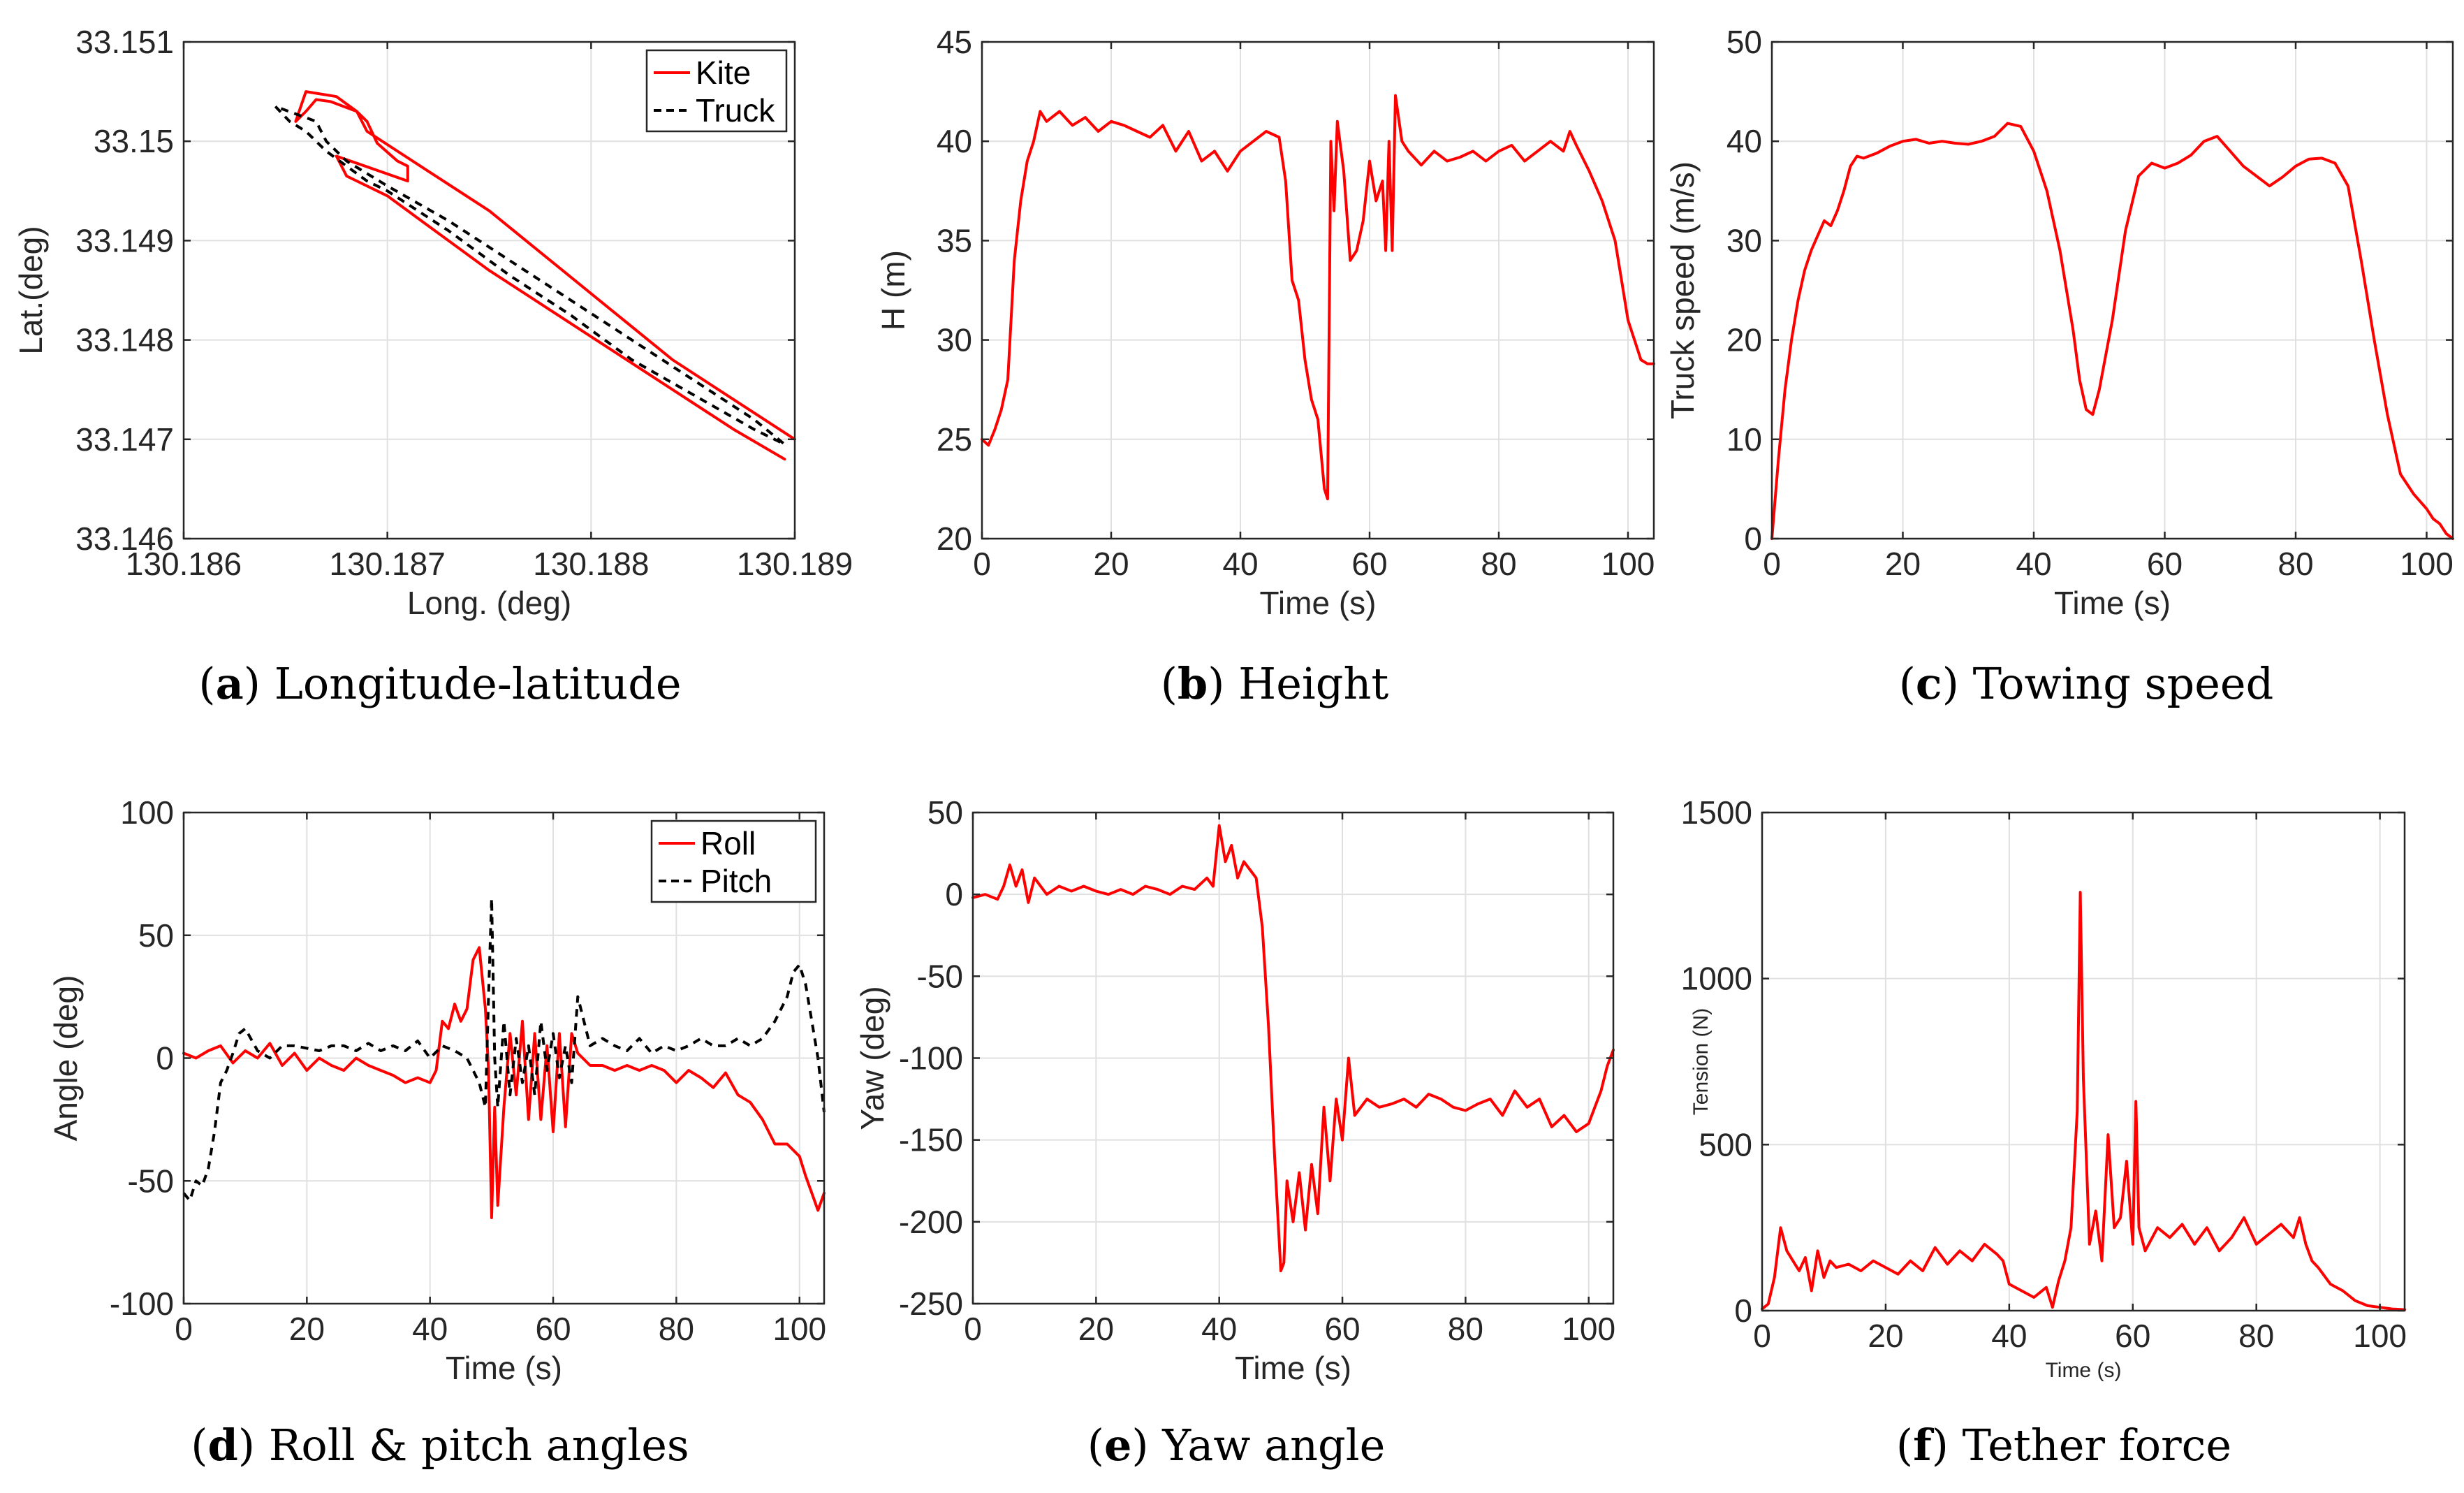 The height and width of the screenshot is (1493, 2464). Describe the element at coordinates (931, 1140) in the screenshot. I see `y-tick-label: -150` at that location.